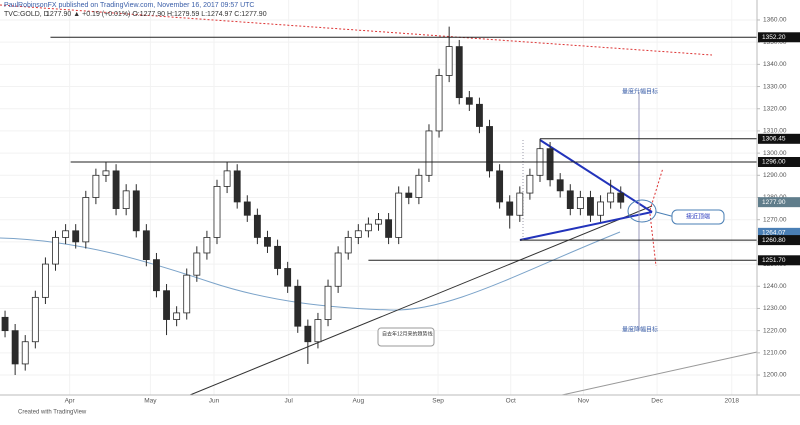  I want to click on breakout-down, so click(653, 240).